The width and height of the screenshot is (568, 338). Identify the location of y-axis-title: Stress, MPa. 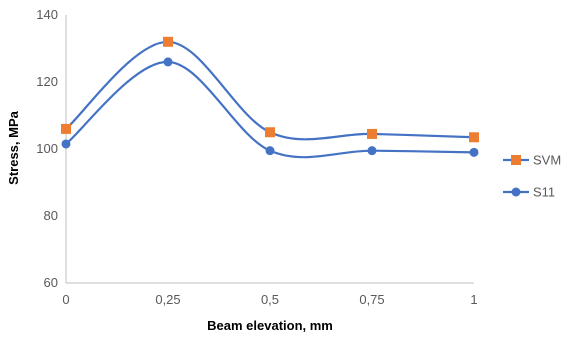
(13, 147).